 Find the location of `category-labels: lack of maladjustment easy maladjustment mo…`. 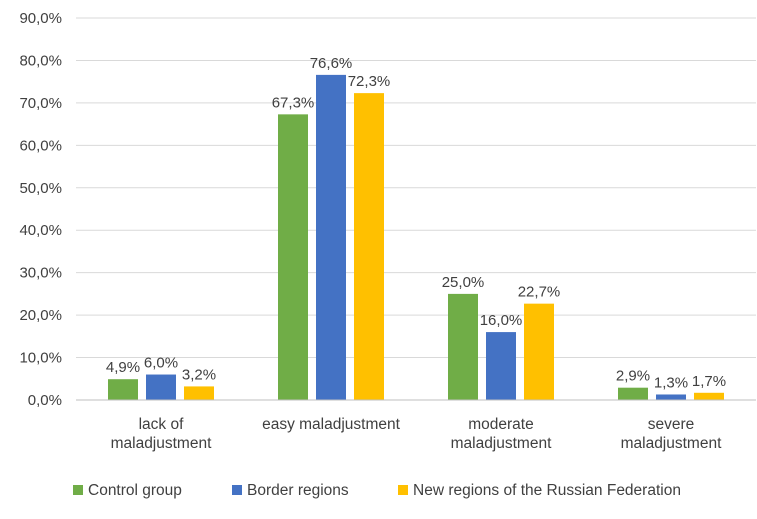

category-labels: lack of maladjustment easy maladjustment mo… is located at coordinates (416, 434).